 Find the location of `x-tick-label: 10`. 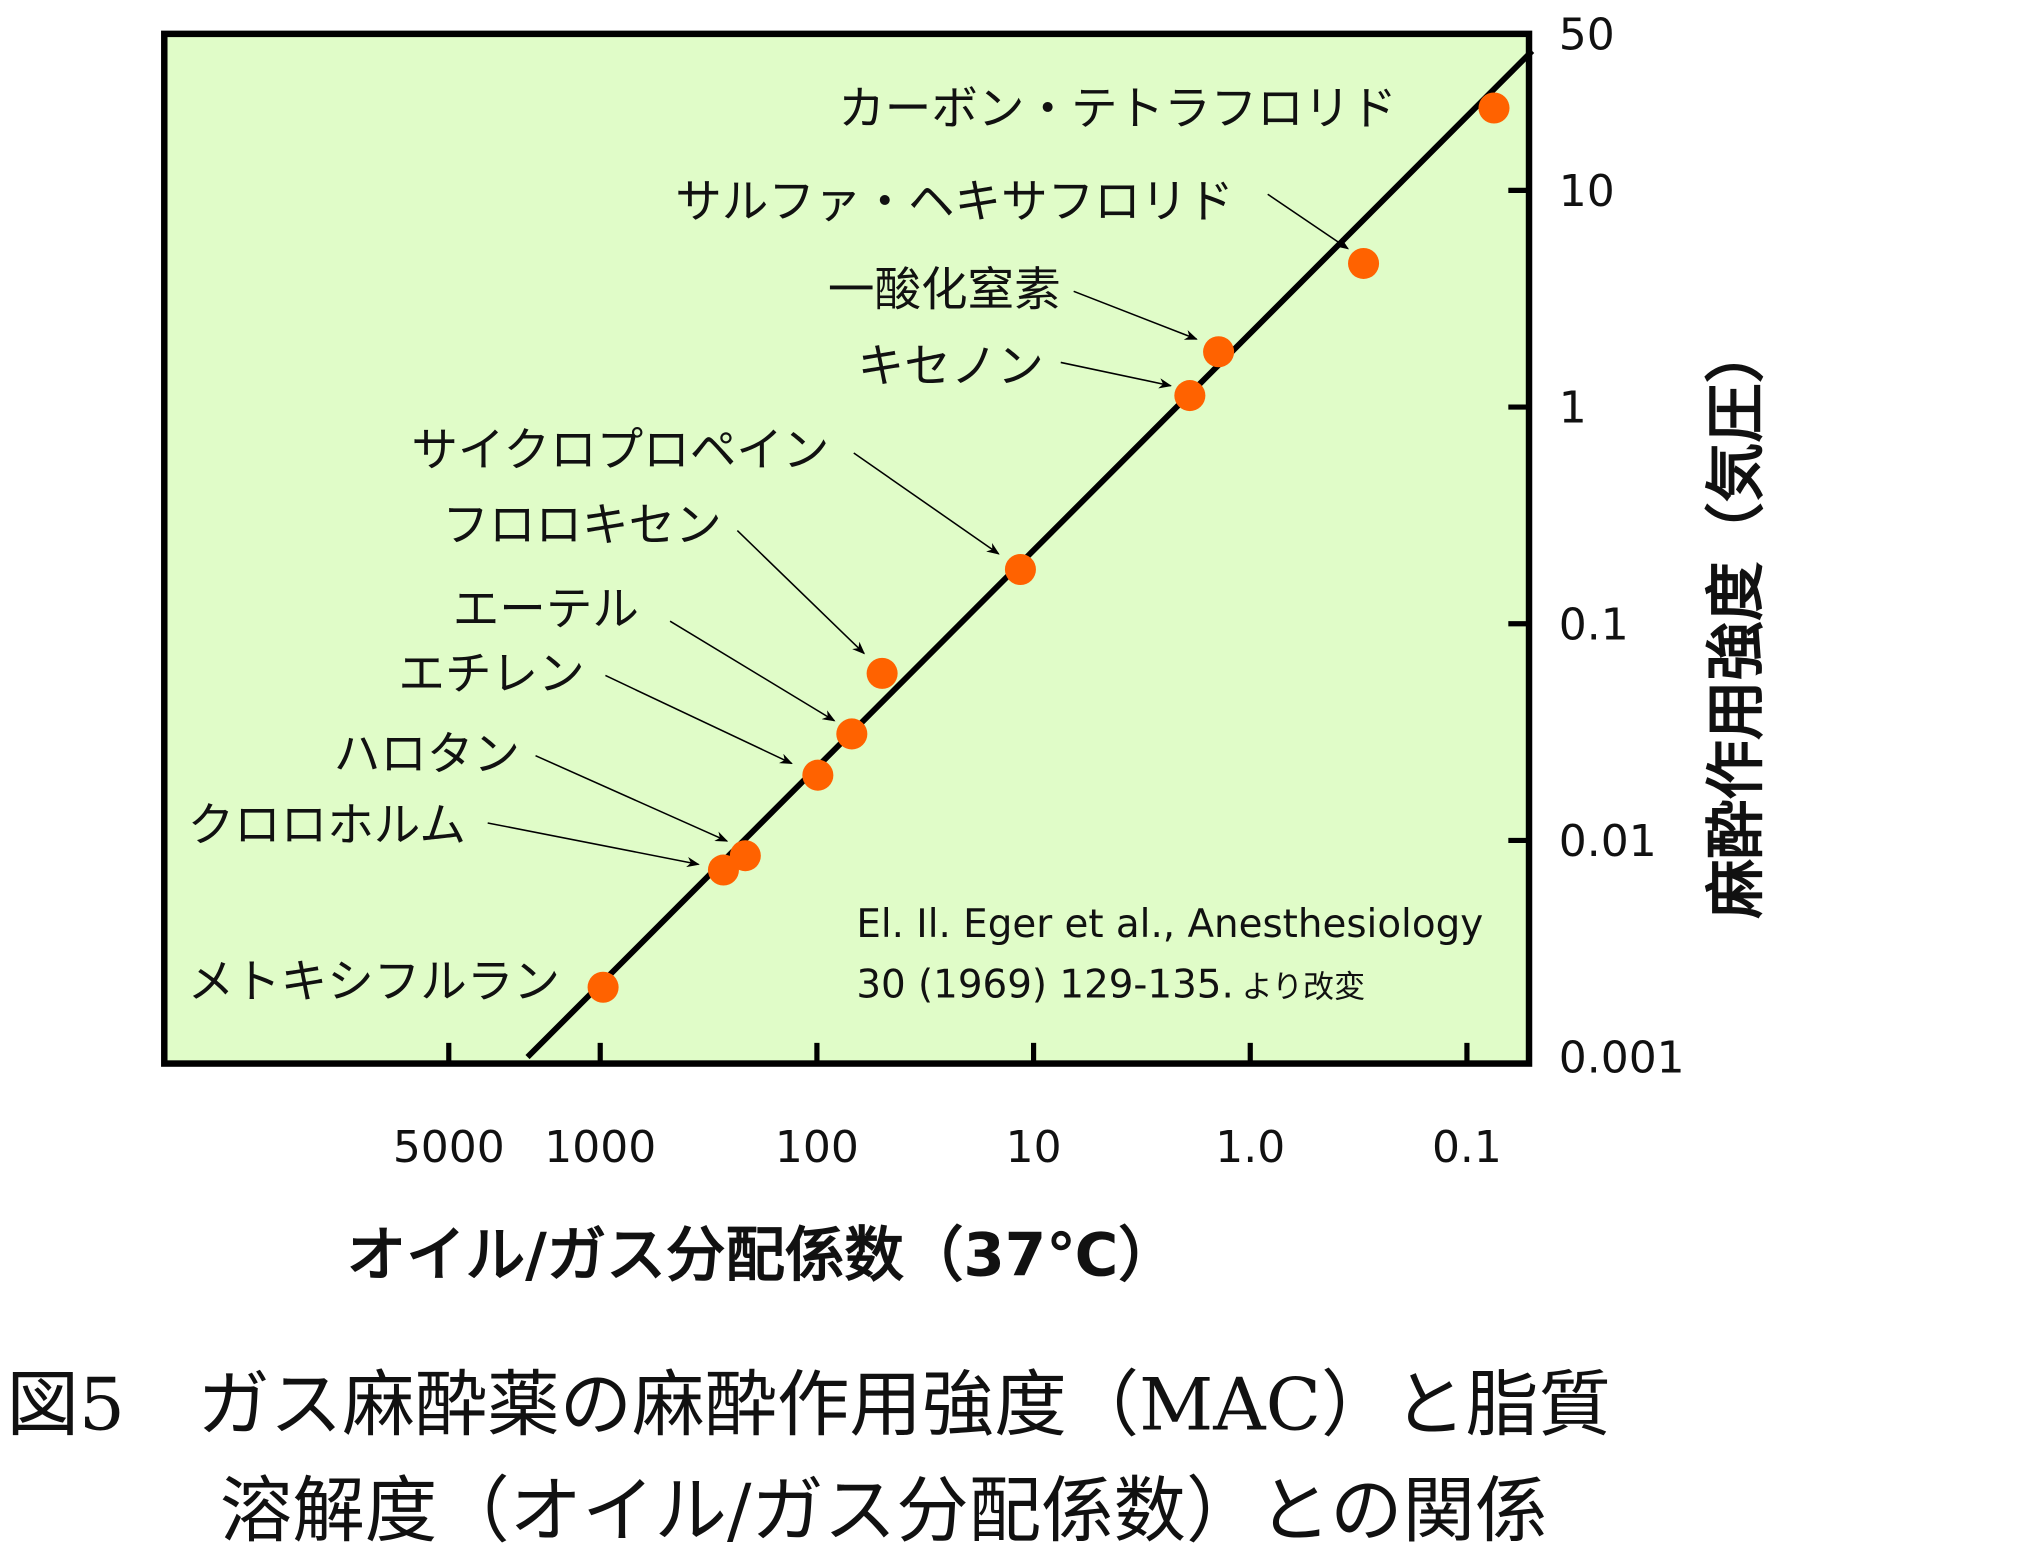

x-tick-label: 10 is located at coordinates (1034, 1147).